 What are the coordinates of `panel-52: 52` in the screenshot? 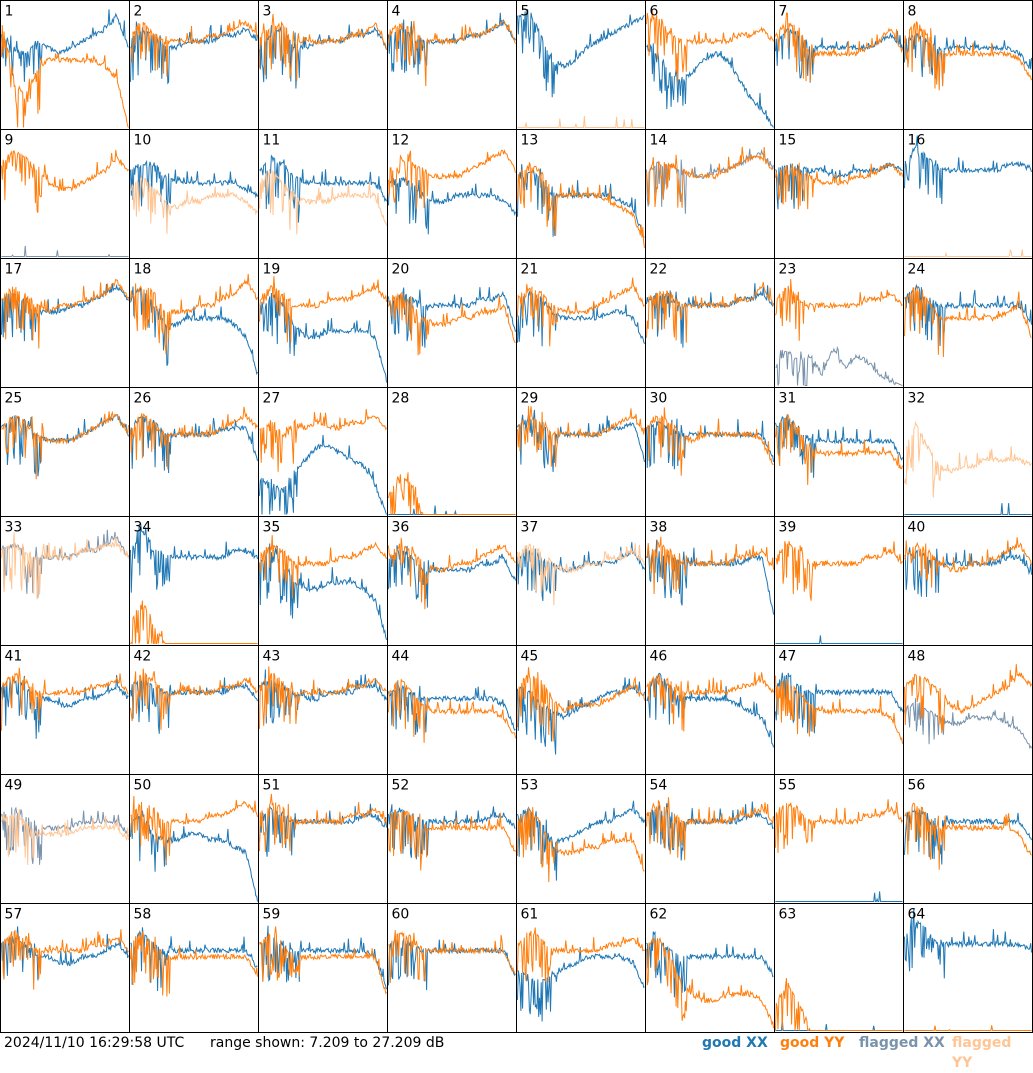 It's located at (452, 839).